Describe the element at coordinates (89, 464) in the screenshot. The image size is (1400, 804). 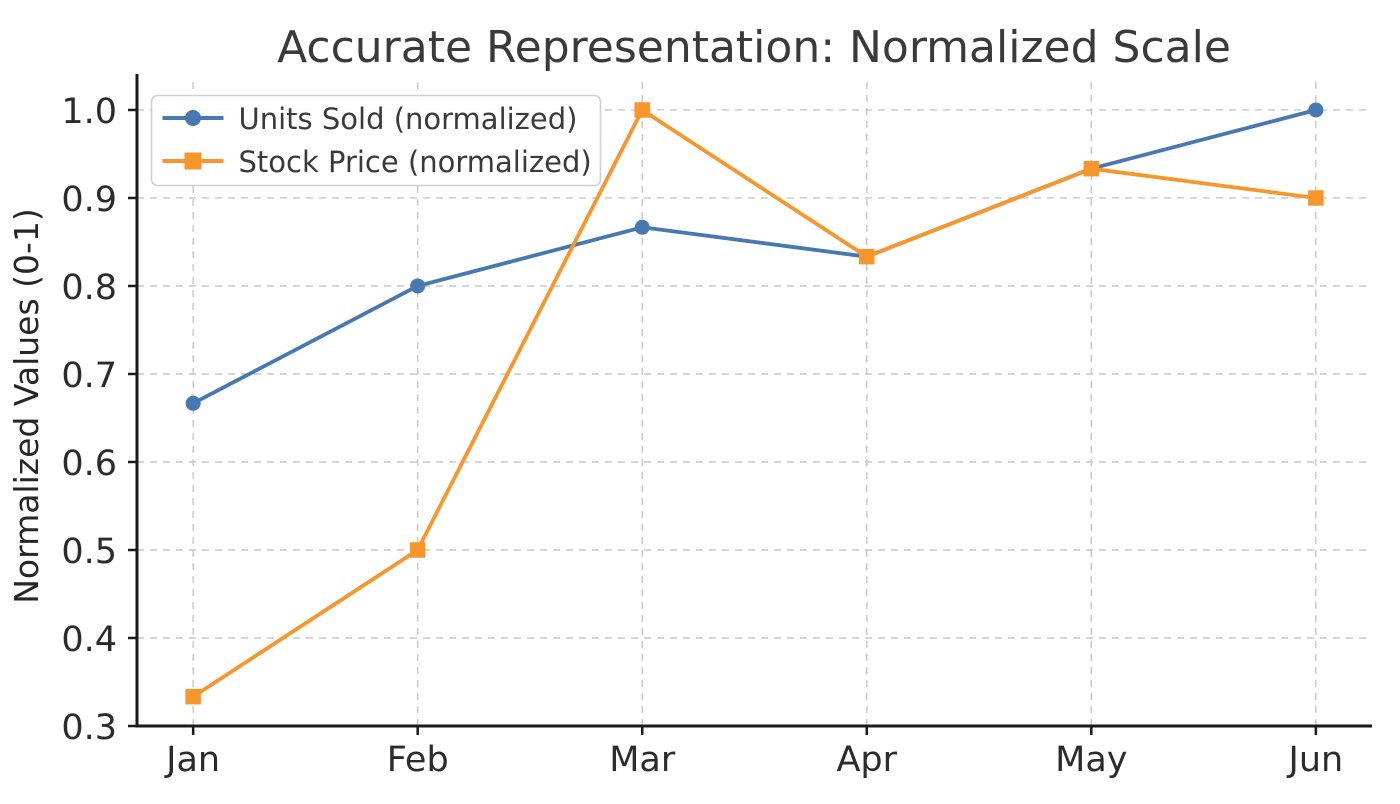
I see `y-tick-label: 0.6` at that location.